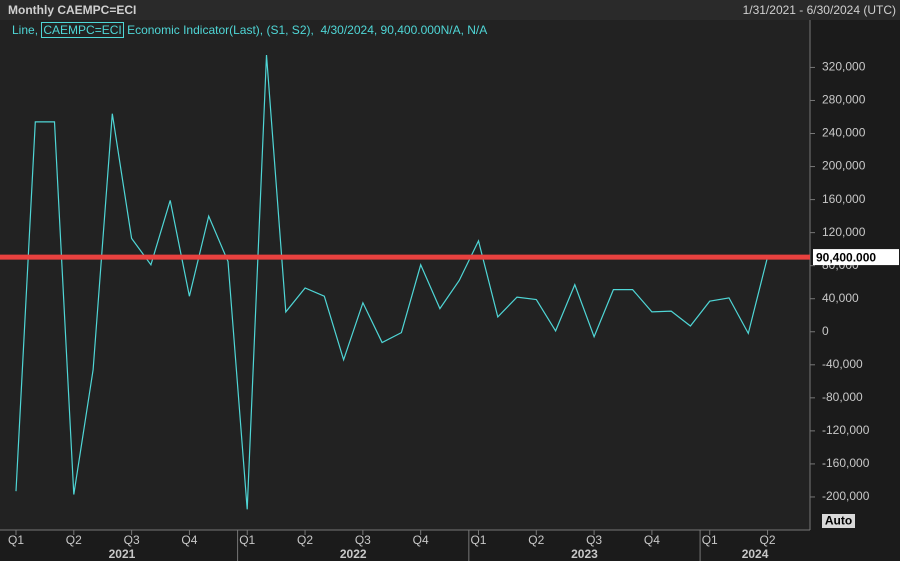 This screenshot has width=900, height=561. I want to click on y-tick-label: 0, so click(825, 331).